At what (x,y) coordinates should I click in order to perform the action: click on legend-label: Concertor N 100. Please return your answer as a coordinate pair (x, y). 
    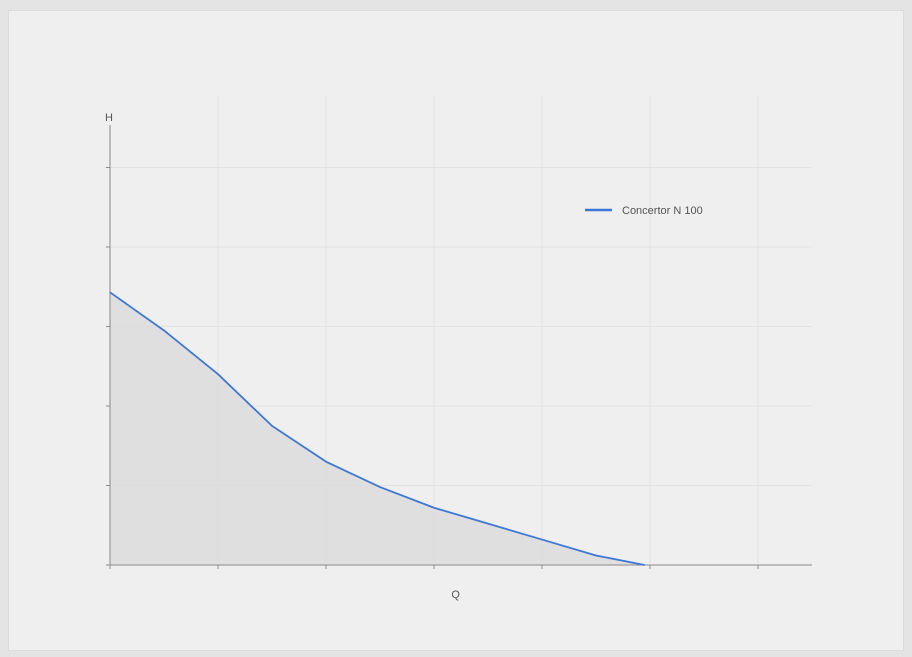
    Looking at the image, I should click on (662, 211).